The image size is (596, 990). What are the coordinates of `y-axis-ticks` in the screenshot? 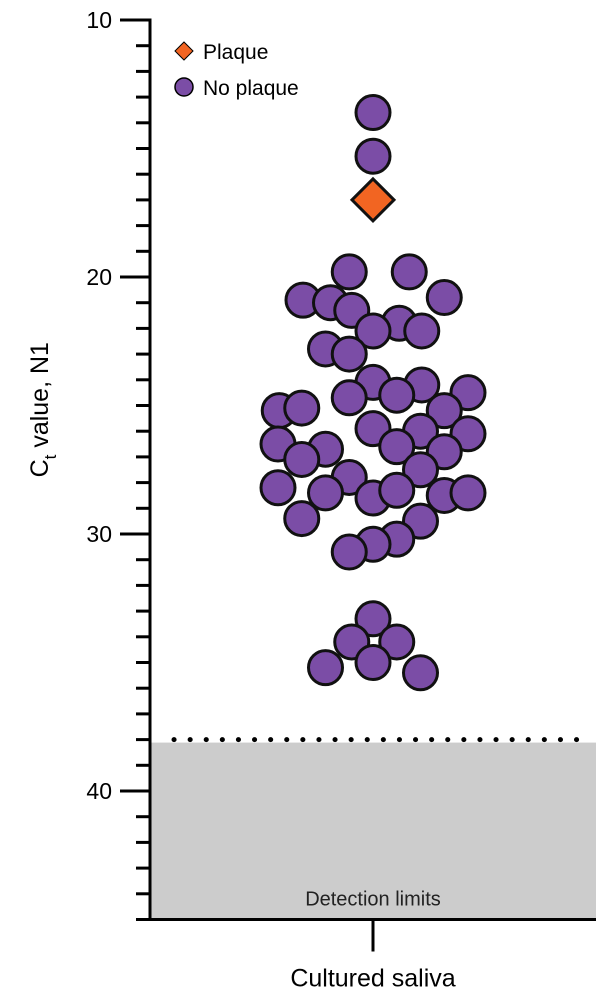 It's located at (135, 469).